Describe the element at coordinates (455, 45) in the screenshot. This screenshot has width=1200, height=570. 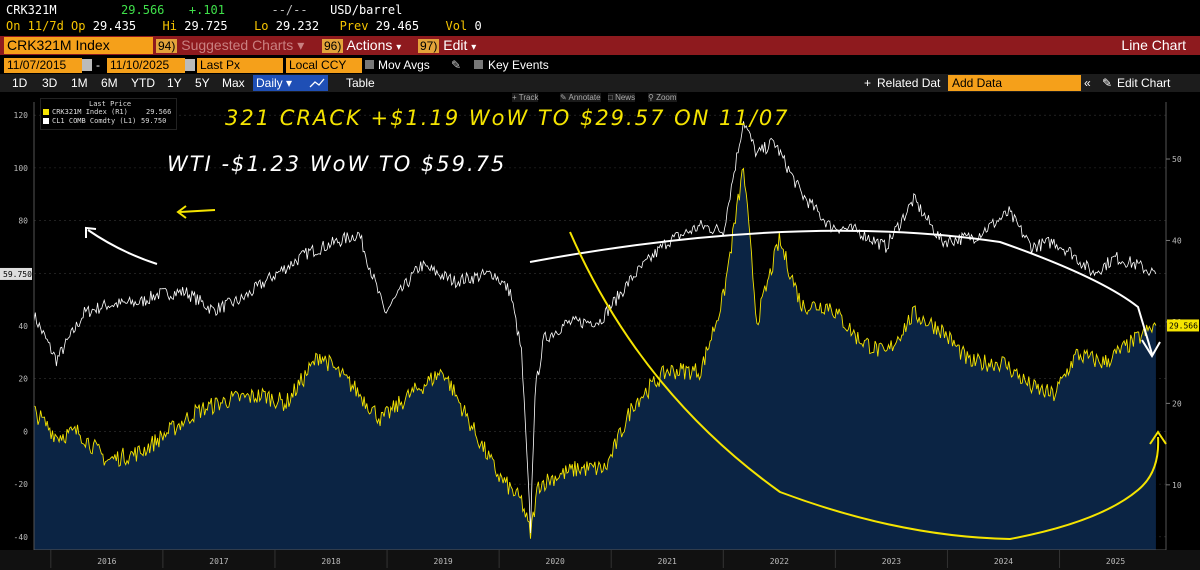
I see `edit-label: Edit` at that location.